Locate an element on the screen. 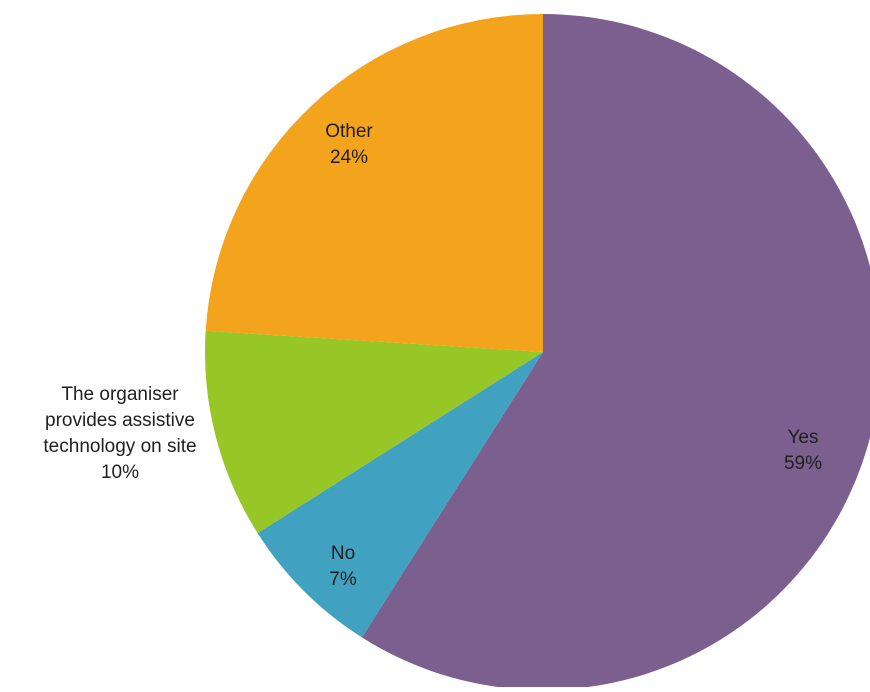 Image resolution: width=870 pixels, height=692 pixels. data-label-category: Other is located at coordinates (349, 131).